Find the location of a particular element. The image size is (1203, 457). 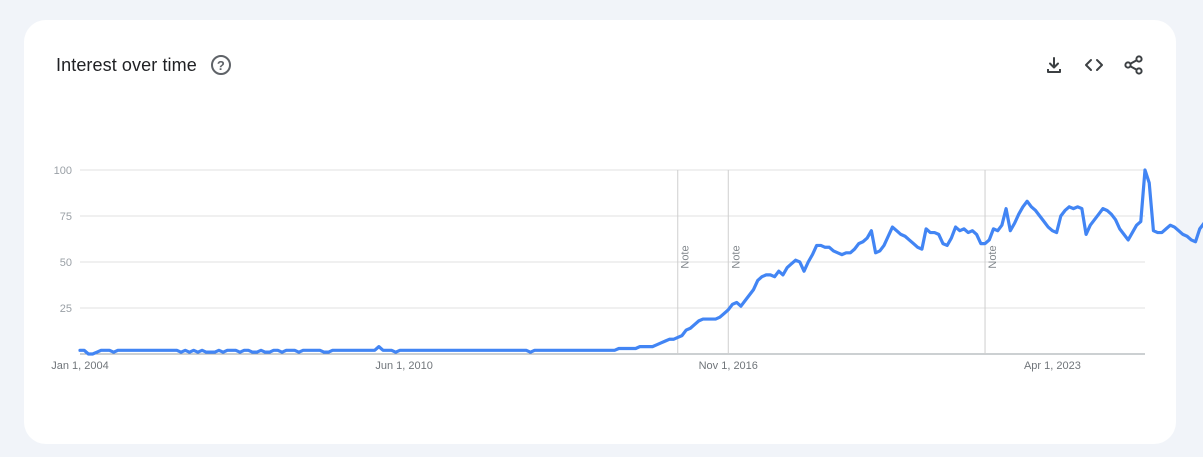

y-tick-label: 25 is located at coordinates (66, 309).